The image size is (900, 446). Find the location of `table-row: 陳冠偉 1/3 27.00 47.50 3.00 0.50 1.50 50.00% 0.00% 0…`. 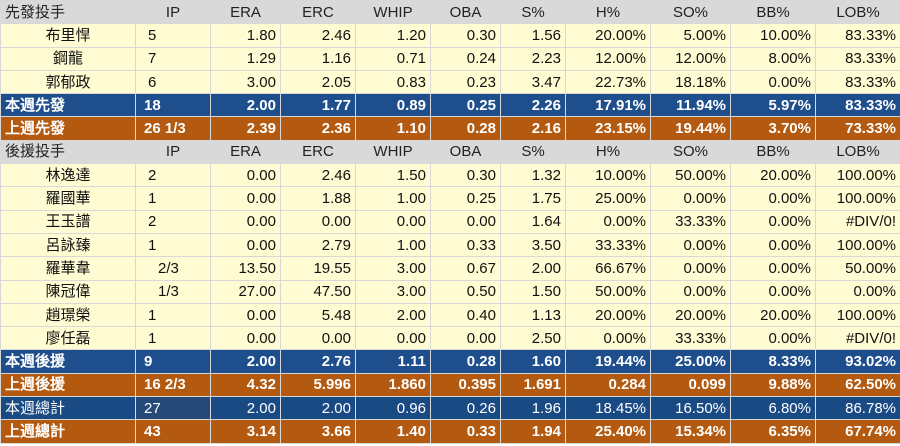

table-row: 陳冠偉 1/3 27.00 47.50 3.00 0.50 1.50 50.00% 0.00% 0… is located at coordinates (450, 291).